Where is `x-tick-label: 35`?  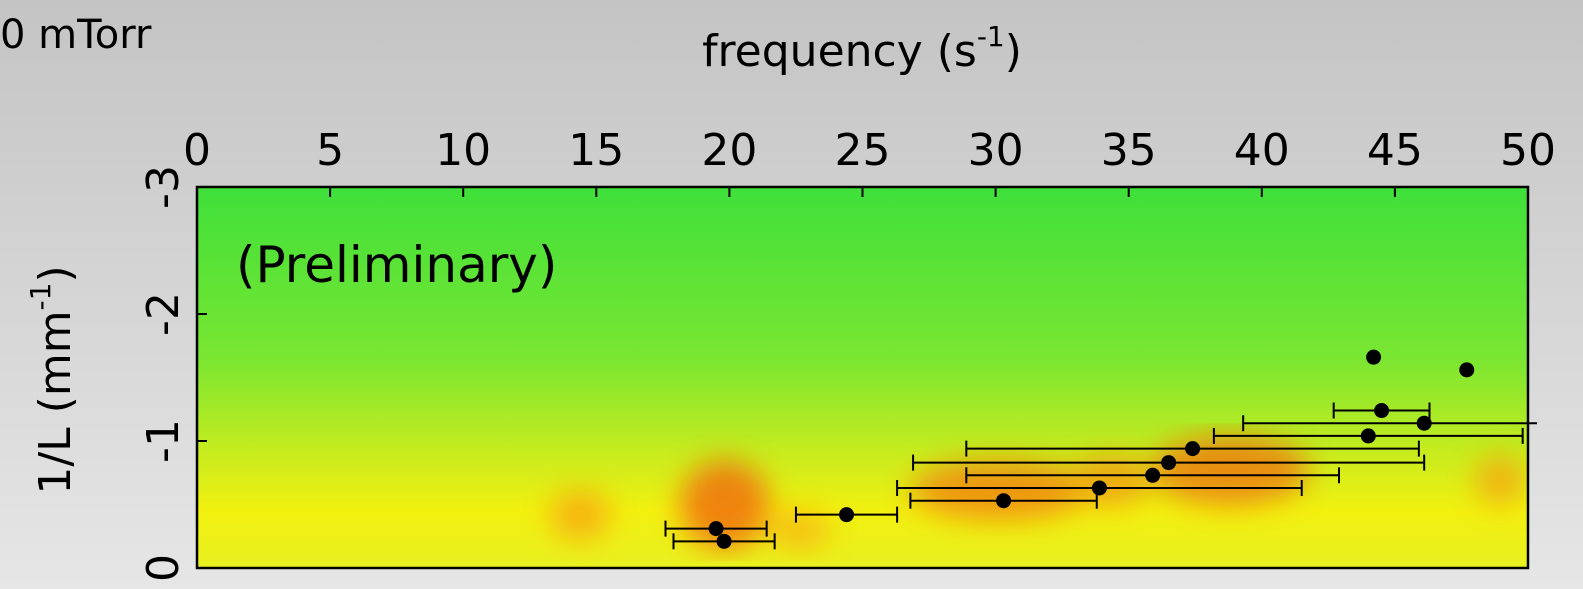
x-tick-label: 35 is located at coordinates (1129, 150).